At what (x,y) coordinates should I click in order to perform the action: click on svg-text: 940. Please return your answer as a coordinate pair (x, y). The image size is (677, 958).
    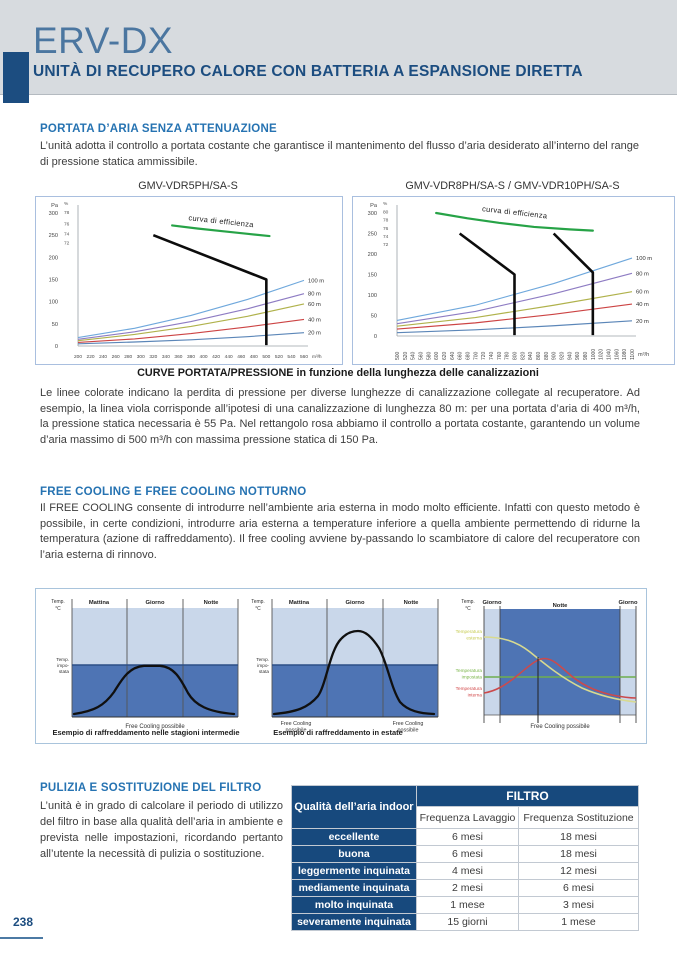
    Looking at the image, I should click on (570, 355).